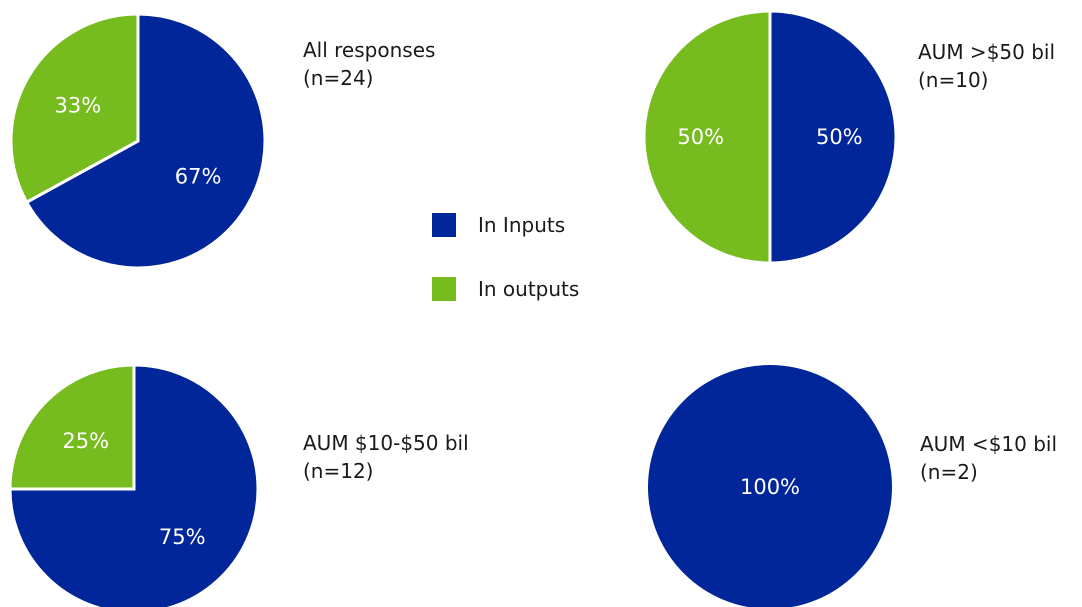 The width and height of the screenshot is (1082, 607). Describe the element at coordinates (522, 225) in the screenshot. I see `legend-label: In Inputs` at that location.